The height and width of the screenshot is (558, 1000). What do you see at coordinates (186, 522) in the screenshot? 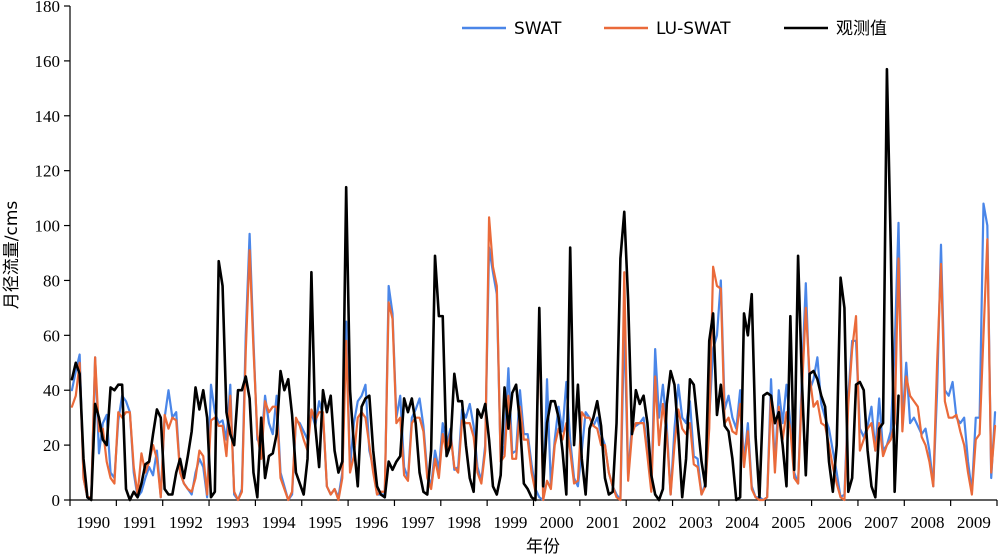
I see `x-tick-label: 1992` at bounding box center [186, 522].